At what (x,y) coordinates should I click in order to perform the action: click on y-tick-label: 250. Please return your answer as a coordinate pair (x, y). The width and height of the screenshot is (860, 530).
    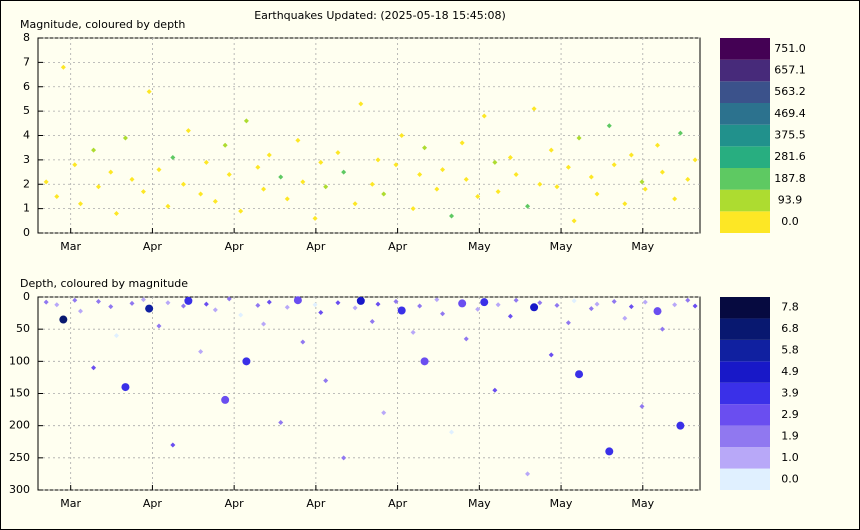
    Looking at the image, I should click on (19, 457).